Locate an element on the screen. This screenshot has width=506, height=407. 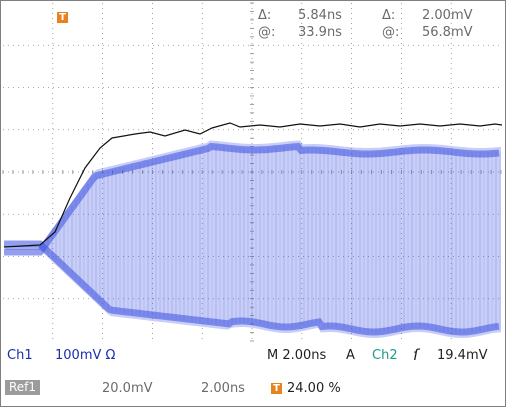
cursor-at-time: 33.9ns is located at coordinates (320, 32).